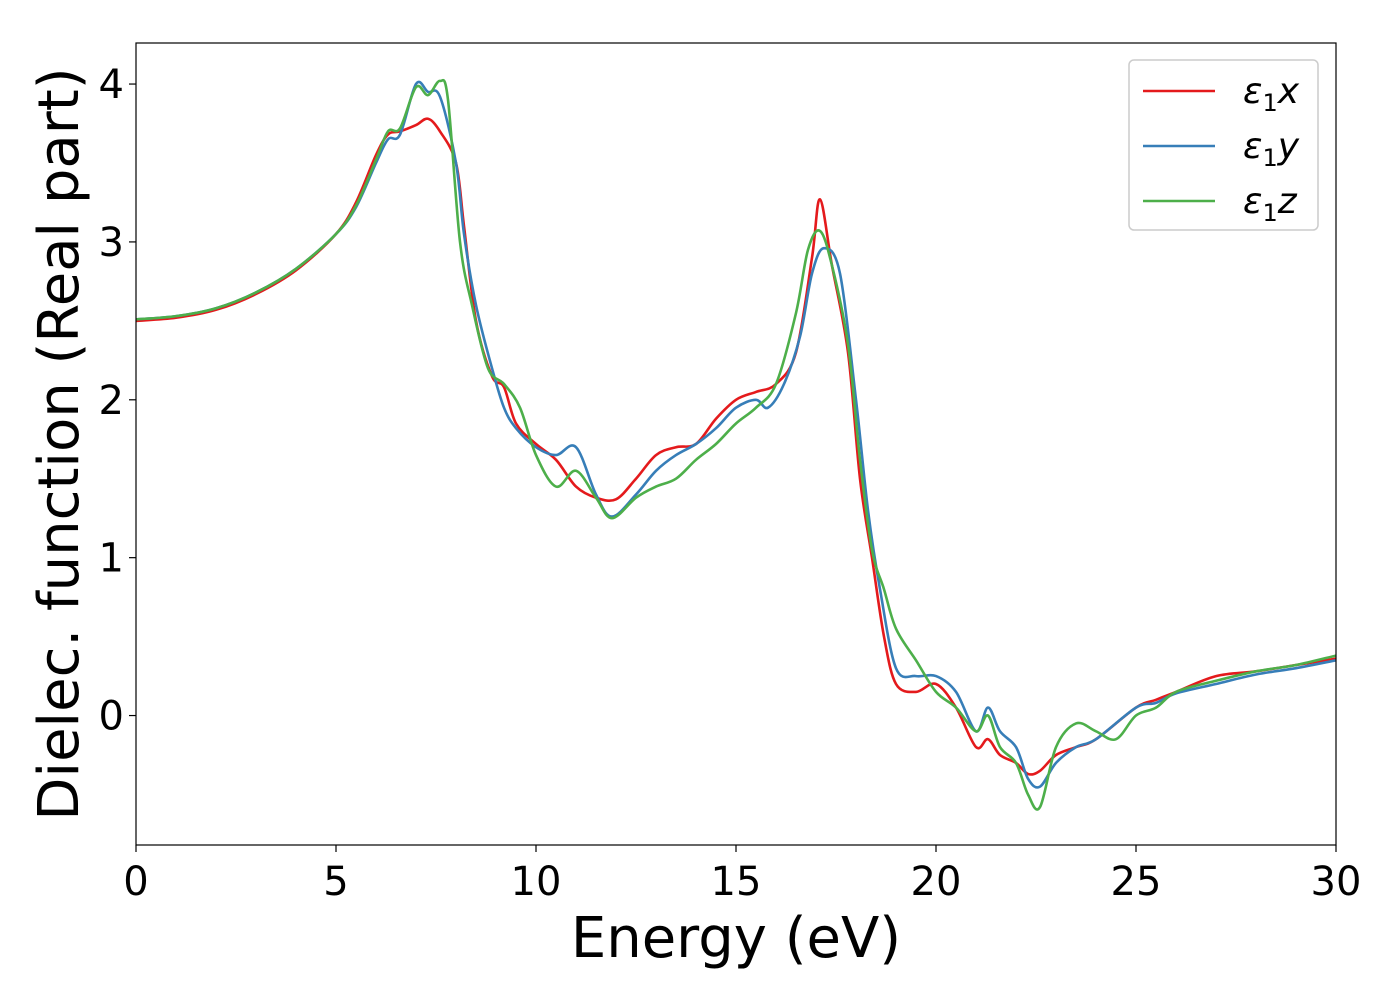 The width and height of the screenshot is (1400, 1000). I want to click on y-axis-ticks: 0 1 2 3 4, so click(117, 401).